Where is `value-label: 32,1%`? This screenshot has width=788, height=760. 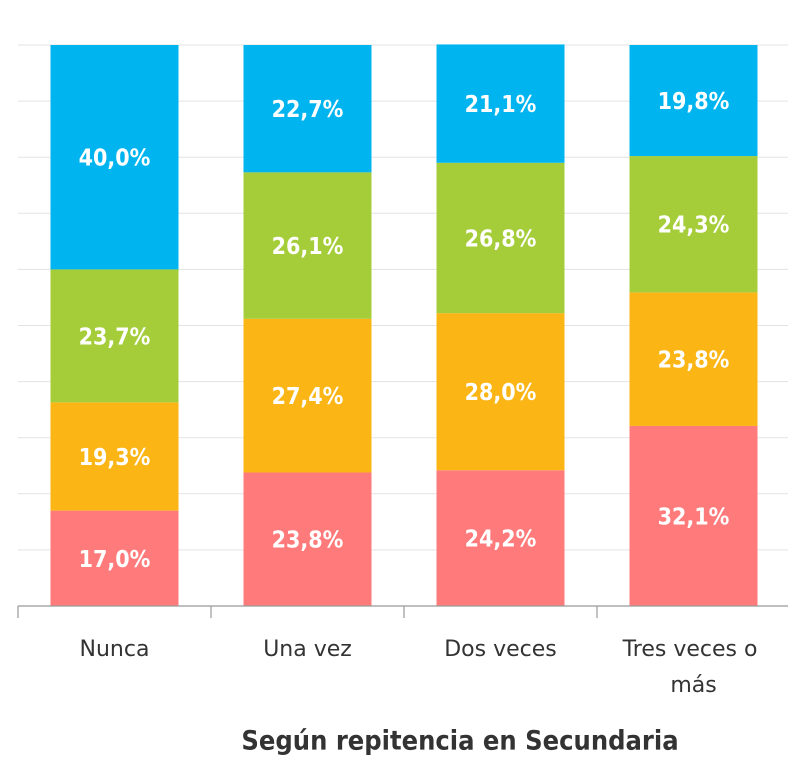
value-label: 32,1% is located at coordinates (694, 517).